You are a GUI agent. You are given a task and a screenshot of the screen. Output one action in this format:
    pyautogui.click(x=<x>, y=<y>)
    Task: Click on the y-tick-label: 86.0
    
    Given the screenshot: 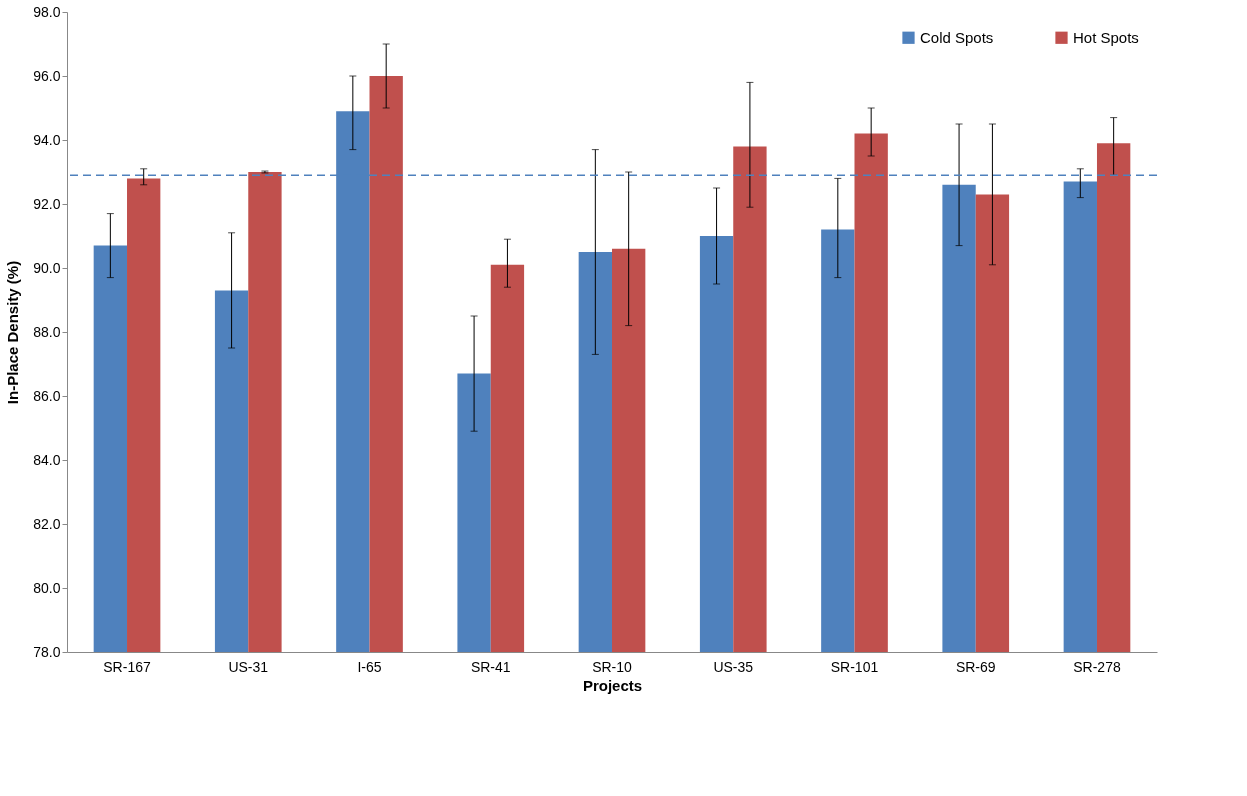 What is the action you would take?
    pyautogui.click(x=47, y=395)
    